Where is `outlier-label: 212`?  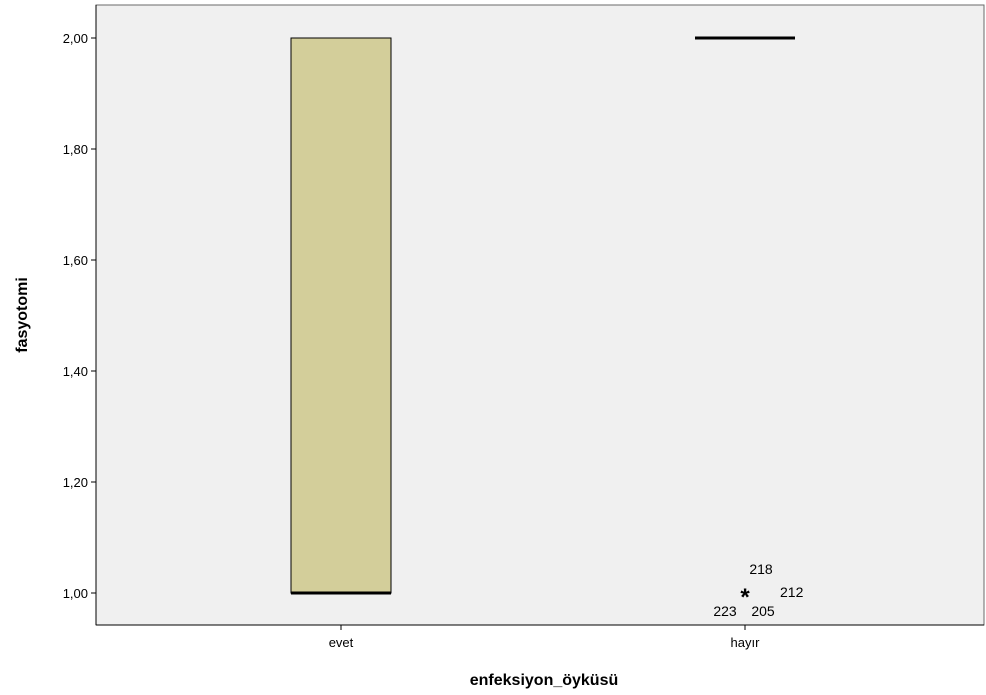 outlier-label: 212 is located at coordinates (792, 592).